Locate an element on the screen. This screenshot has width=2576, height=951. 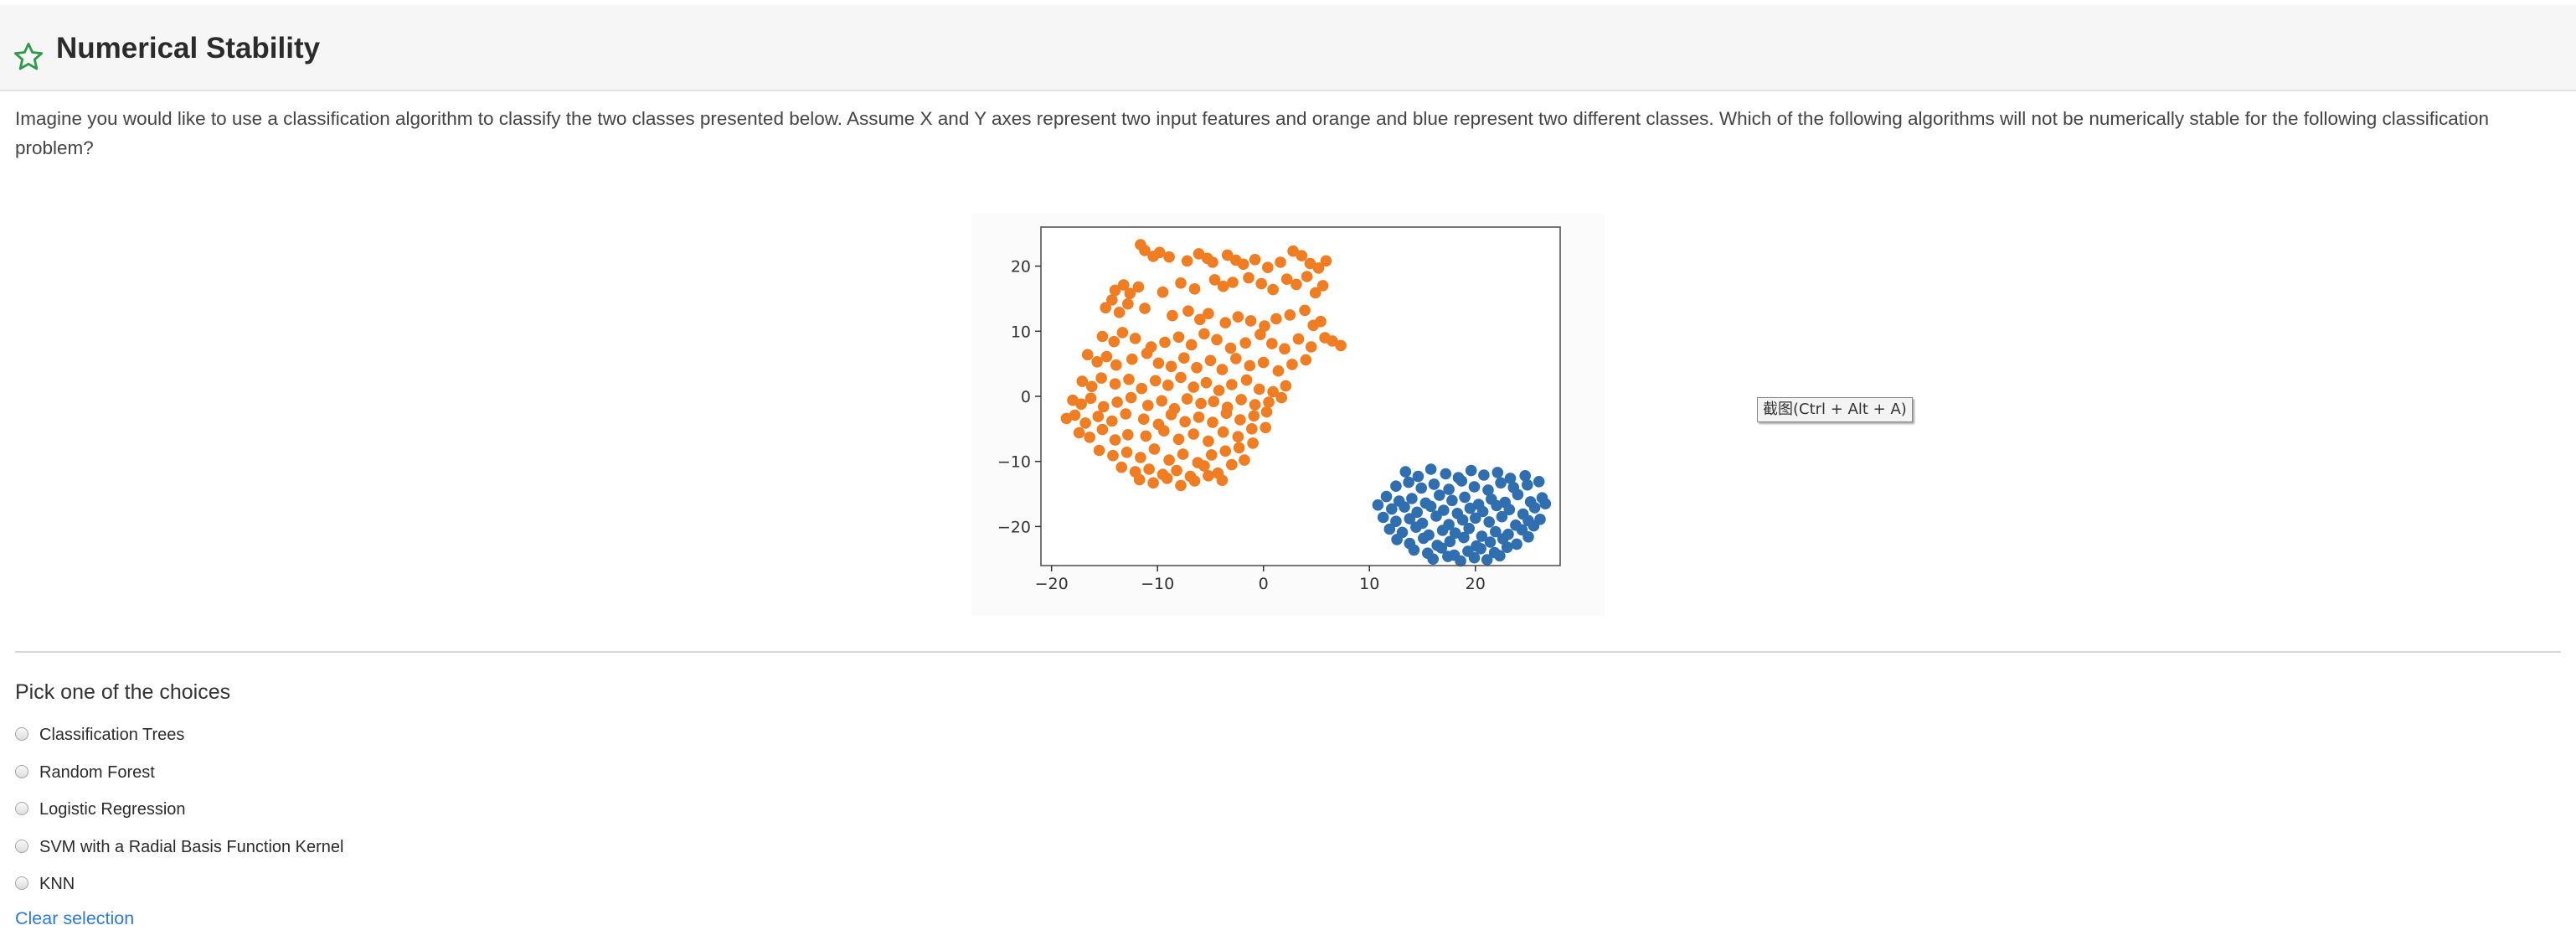
choices-prompt: Pick one of the choices is located at coordinates (123, 692).